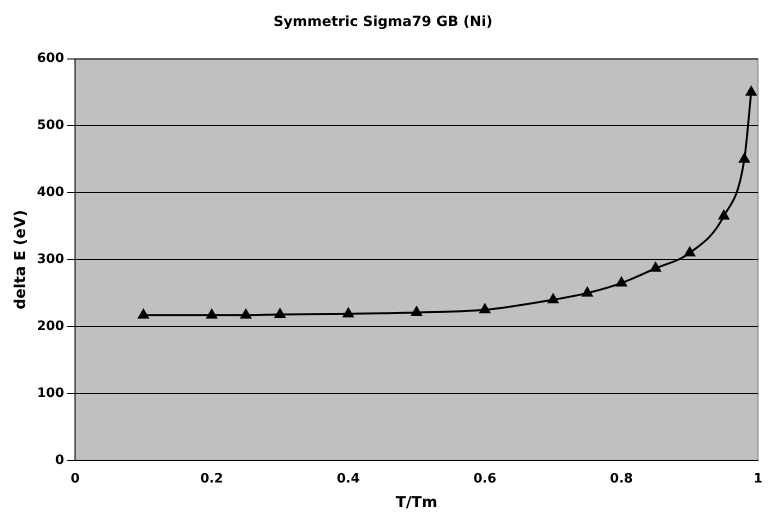 This screenshot has height=524, width=778. I want to click on x-tick-label: 1, so click(758, 479).